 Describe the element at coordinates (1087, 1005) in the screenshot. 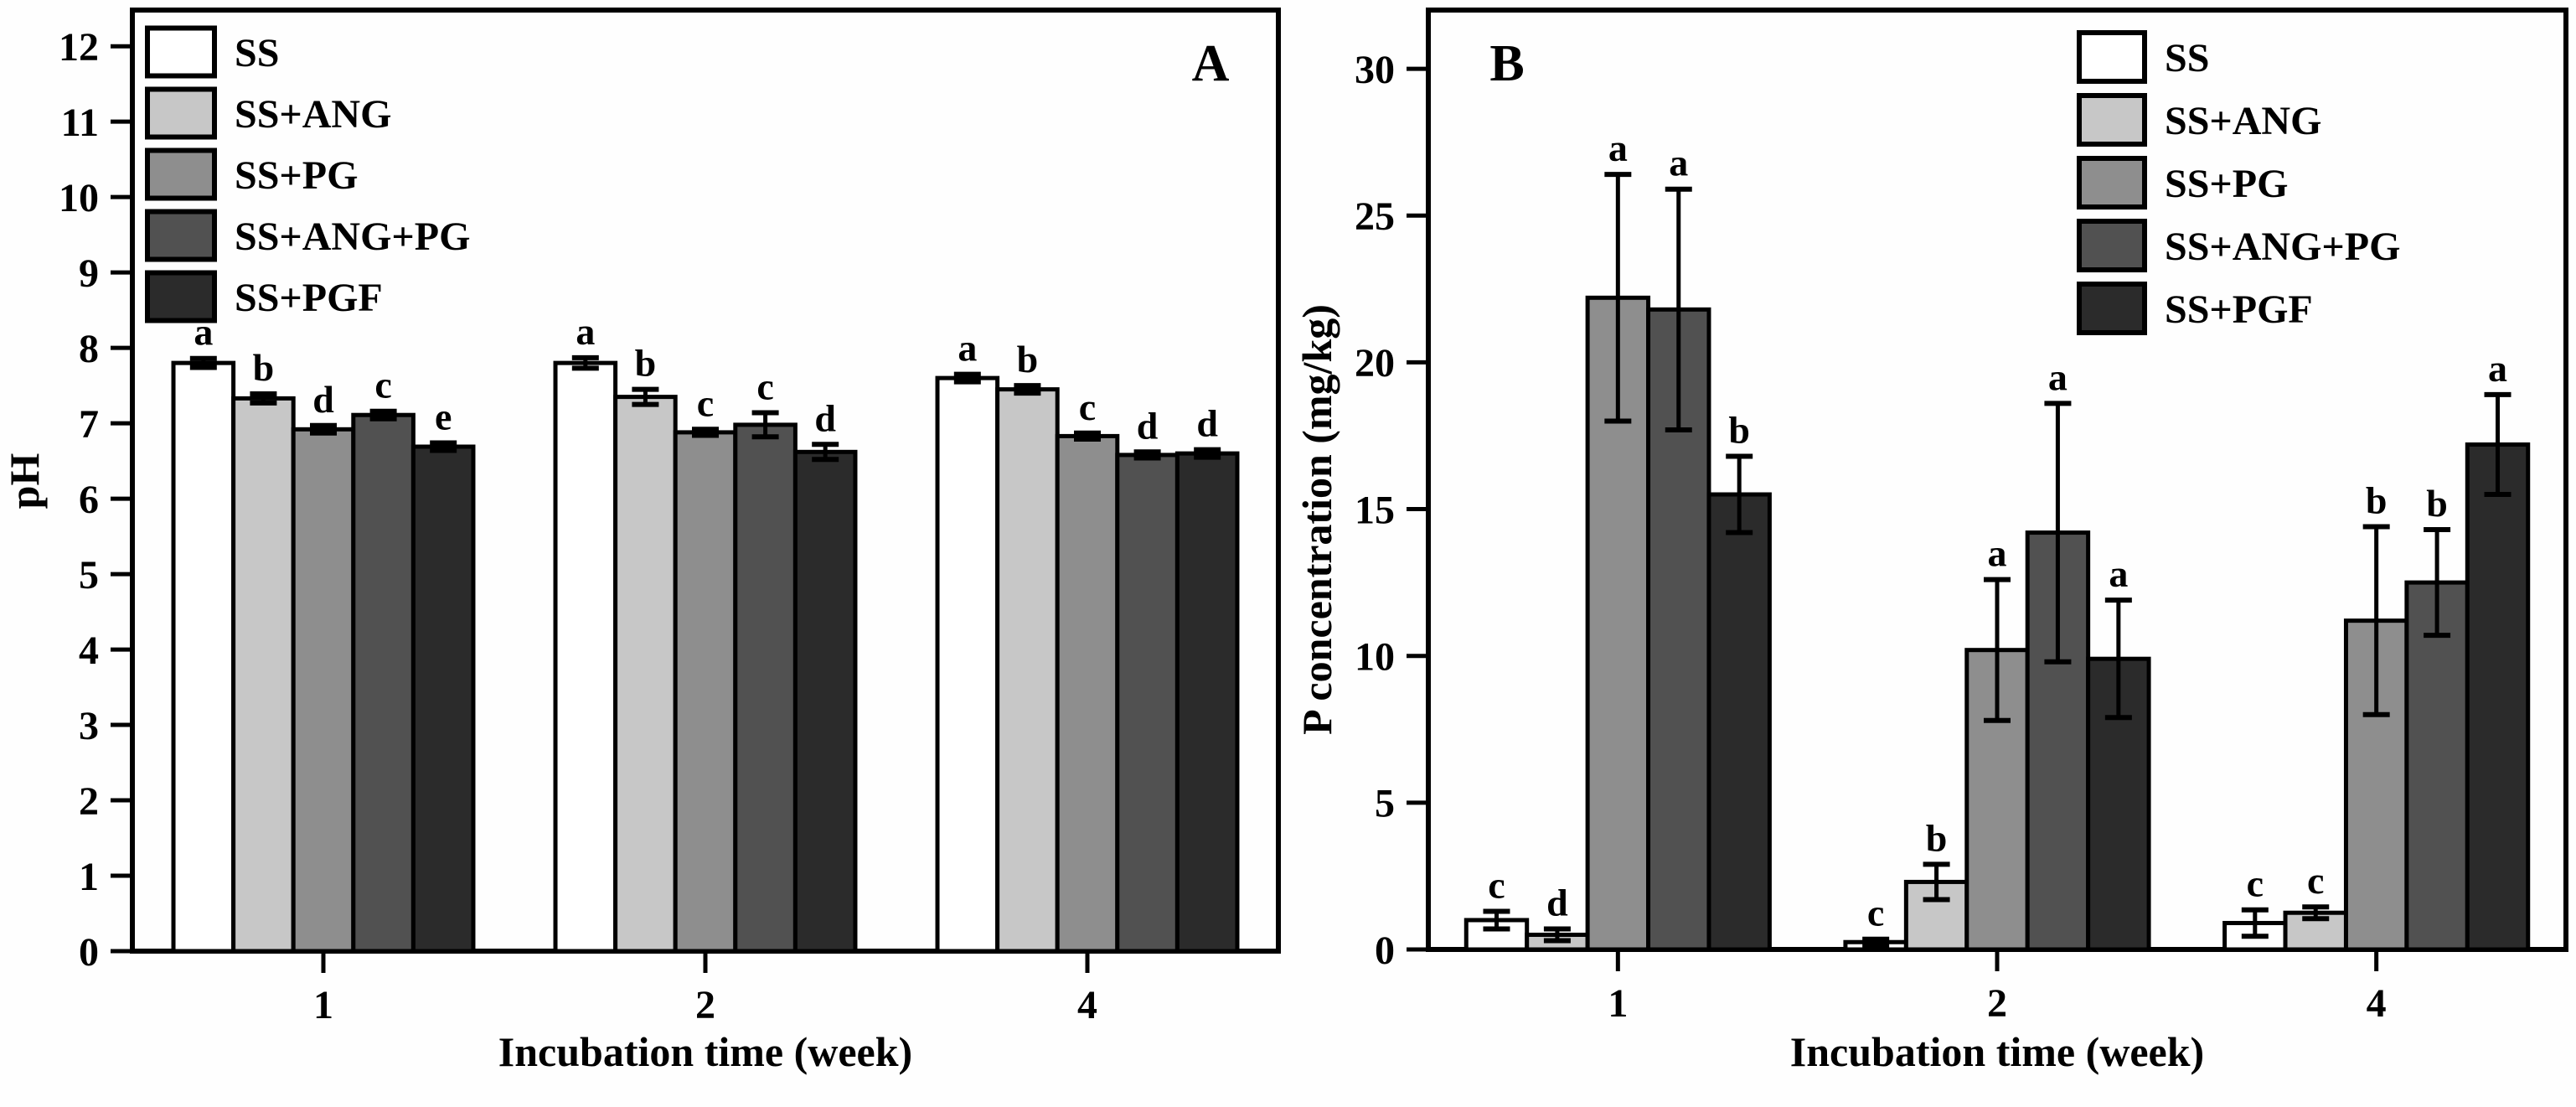

I see `x-tick-label: 4` at that location.